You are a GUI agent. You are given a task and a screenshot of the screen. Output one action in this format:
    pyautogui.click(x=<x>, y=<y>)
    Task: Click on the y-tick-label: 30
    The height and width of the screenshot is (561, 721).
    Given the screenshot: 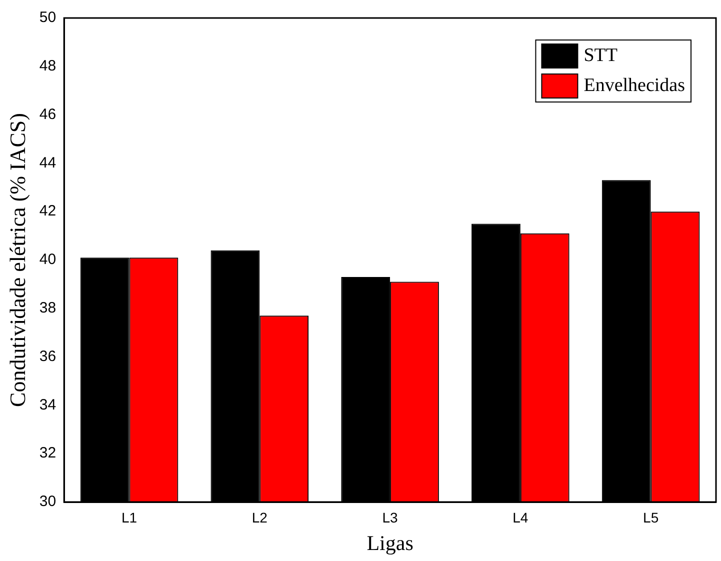 What is the action you would take?
    pyautogui.click(x=47, y=501)
    